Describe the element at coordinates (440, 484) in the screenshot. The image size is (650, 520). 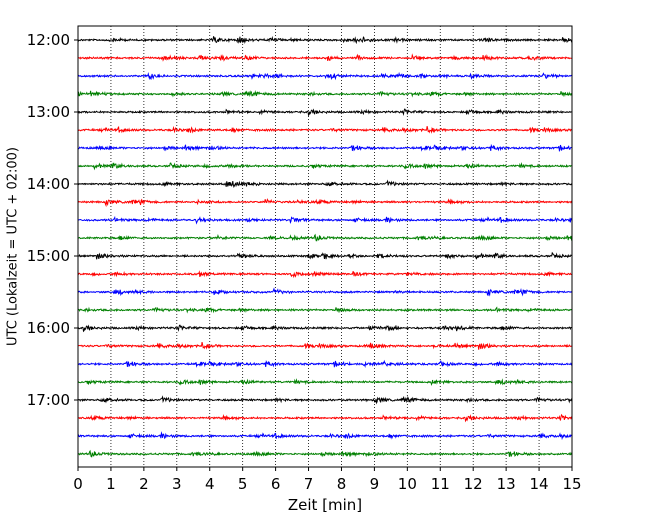
I see `x-tick-label: 11` at that location.